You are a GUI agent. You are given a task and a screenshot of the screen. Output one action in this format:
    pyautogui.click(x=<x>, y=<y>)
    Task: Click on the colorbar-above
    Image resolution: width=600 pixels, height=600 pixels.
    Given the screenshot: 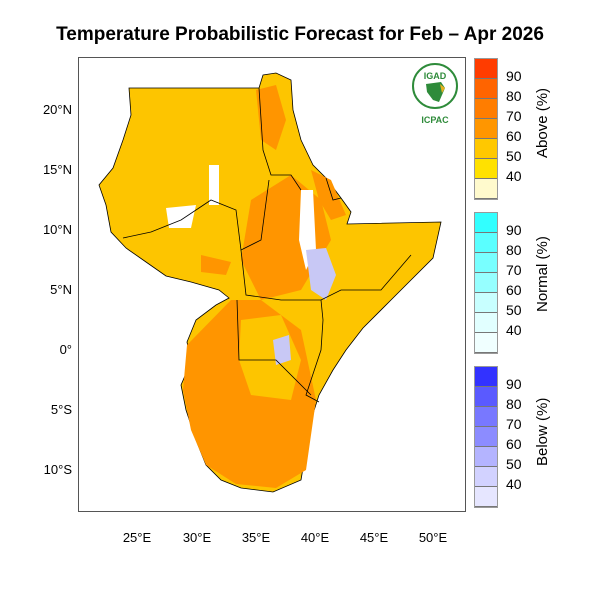 What is the action you would take?
    pyautogui.click(x=486, y=129)
    